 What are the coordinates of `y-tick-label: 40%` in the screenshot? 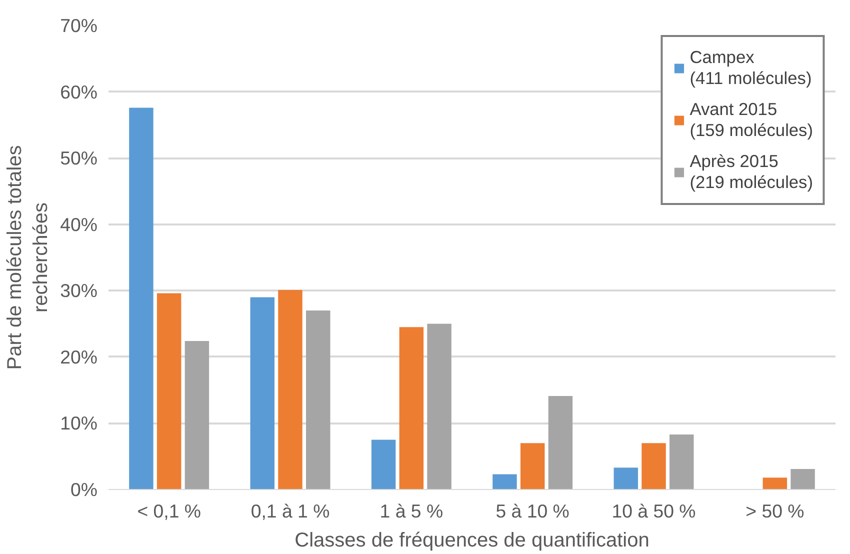 It's located at (79, 224).